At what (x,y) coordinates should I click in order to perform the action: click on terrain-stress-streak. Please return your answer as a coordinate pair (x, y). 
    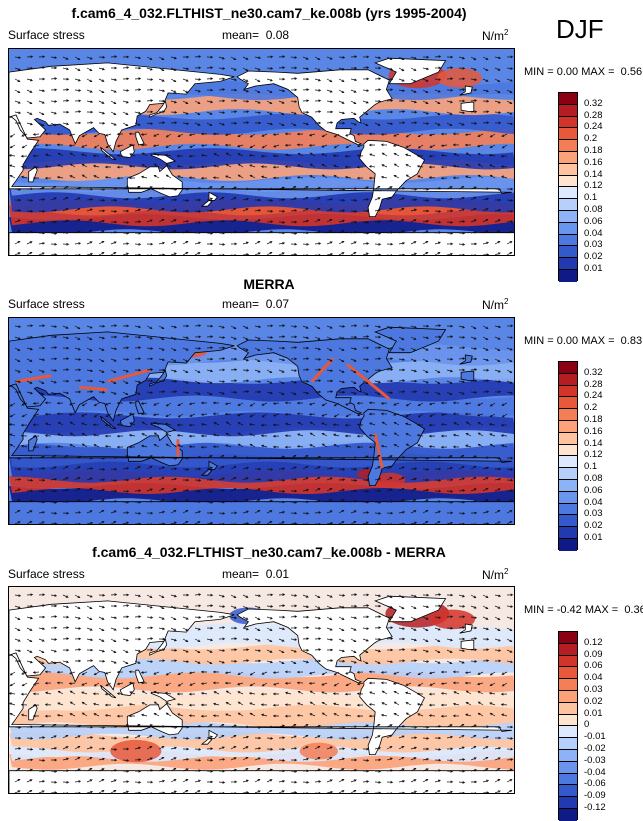
    Looking at the image, I should click on (129, 376).